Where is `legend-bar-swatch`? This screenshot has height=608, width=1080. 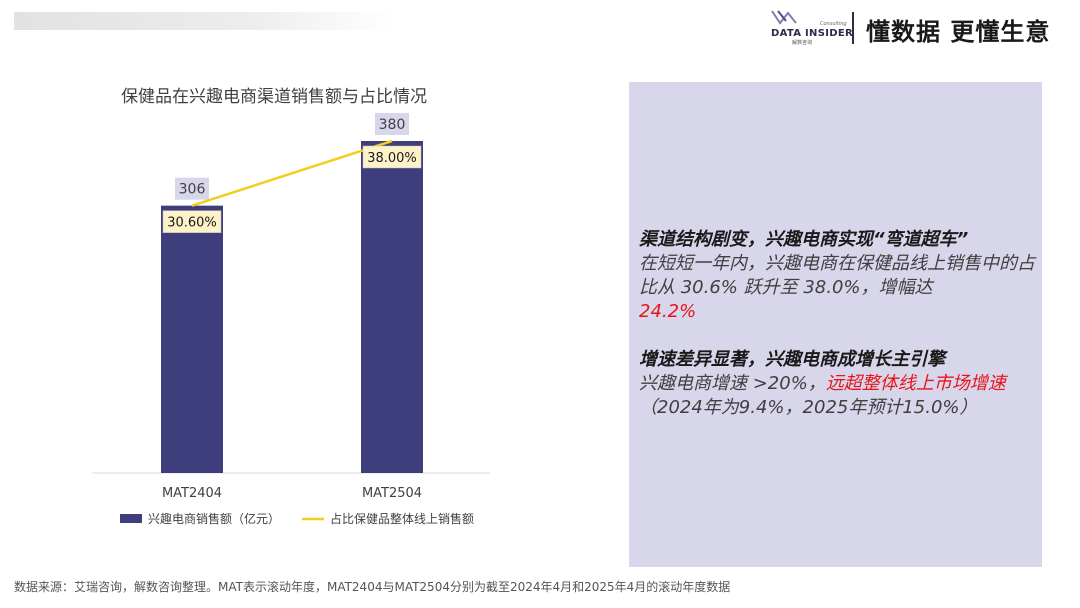
legend-bar-swatch is located at coordinates (131, 518).